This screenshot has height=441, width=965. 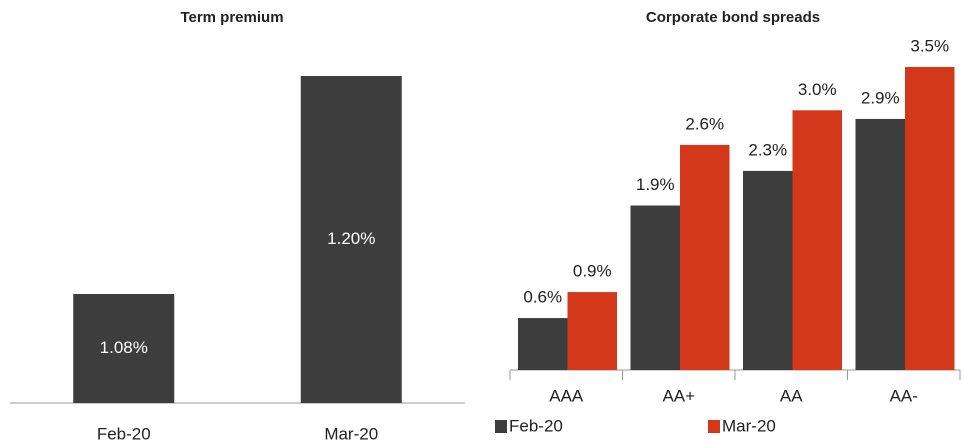 I want to click on value-label: 2.3%, so click(x=767, y=149).